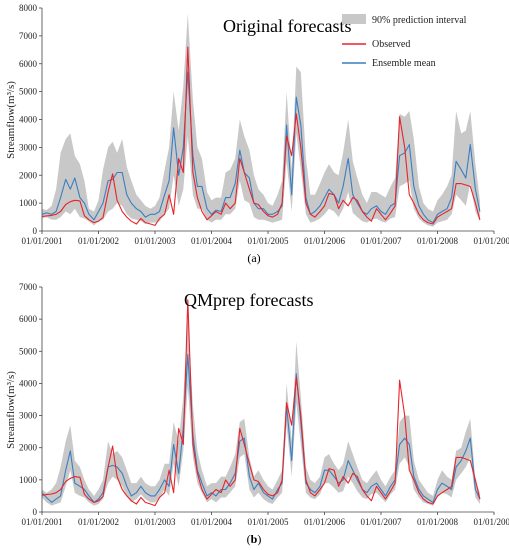 The height and width of the screenshot is (550, 509). What do you see at coordinates (287, 26) in the screenshot?
I see `panel-a-title: Original forecasts` at bounding box center [287, 26].